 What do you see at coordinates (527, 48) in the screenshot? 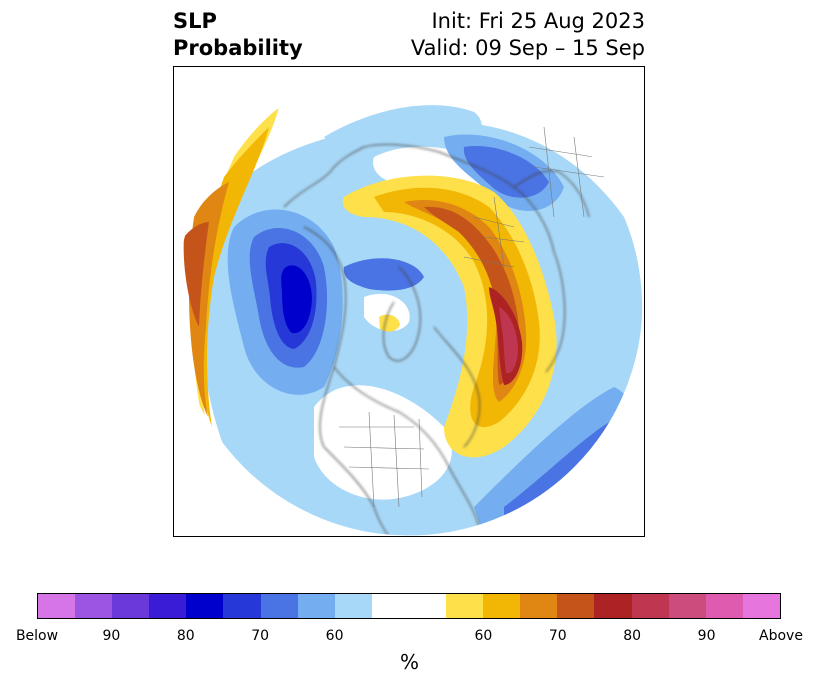
I see `valid-range: Valid: 09 Sep – 15 Sep` at bounding box center [527, 48].